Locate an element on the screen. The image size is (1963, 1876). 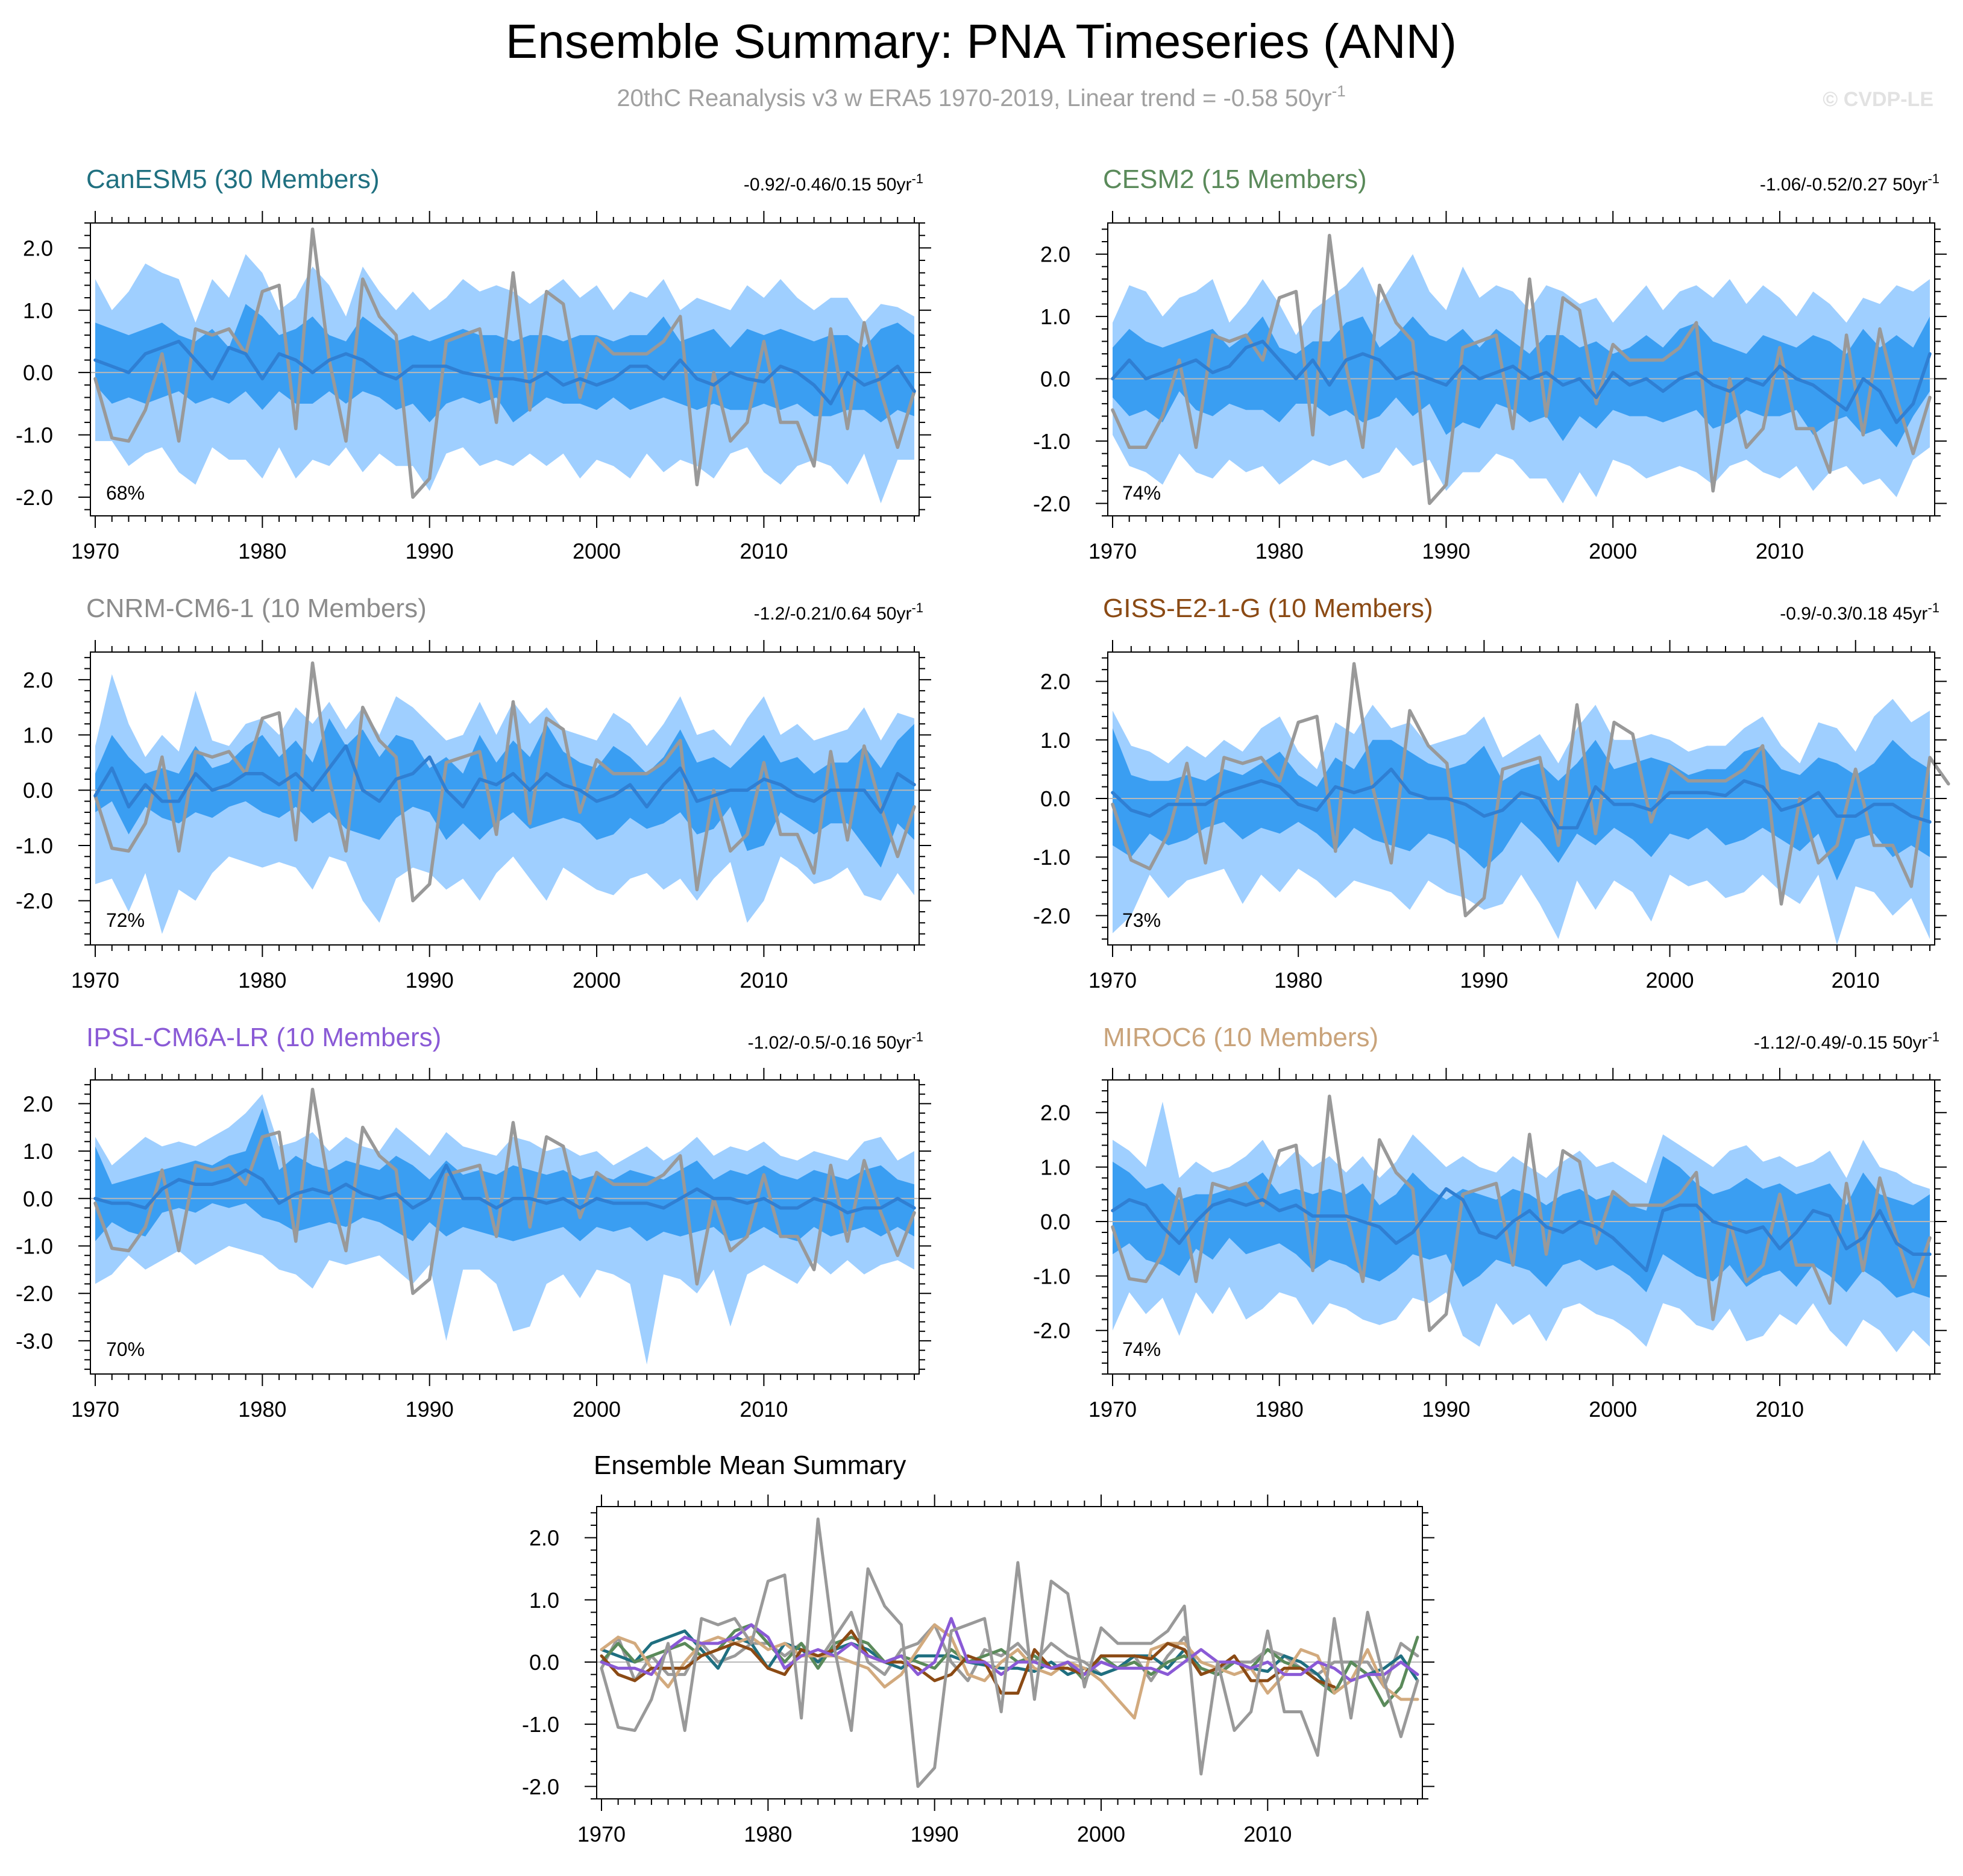
trend-text: -1.02/-0.5/-0.16 50yr is located at coordinates (830, 1043).